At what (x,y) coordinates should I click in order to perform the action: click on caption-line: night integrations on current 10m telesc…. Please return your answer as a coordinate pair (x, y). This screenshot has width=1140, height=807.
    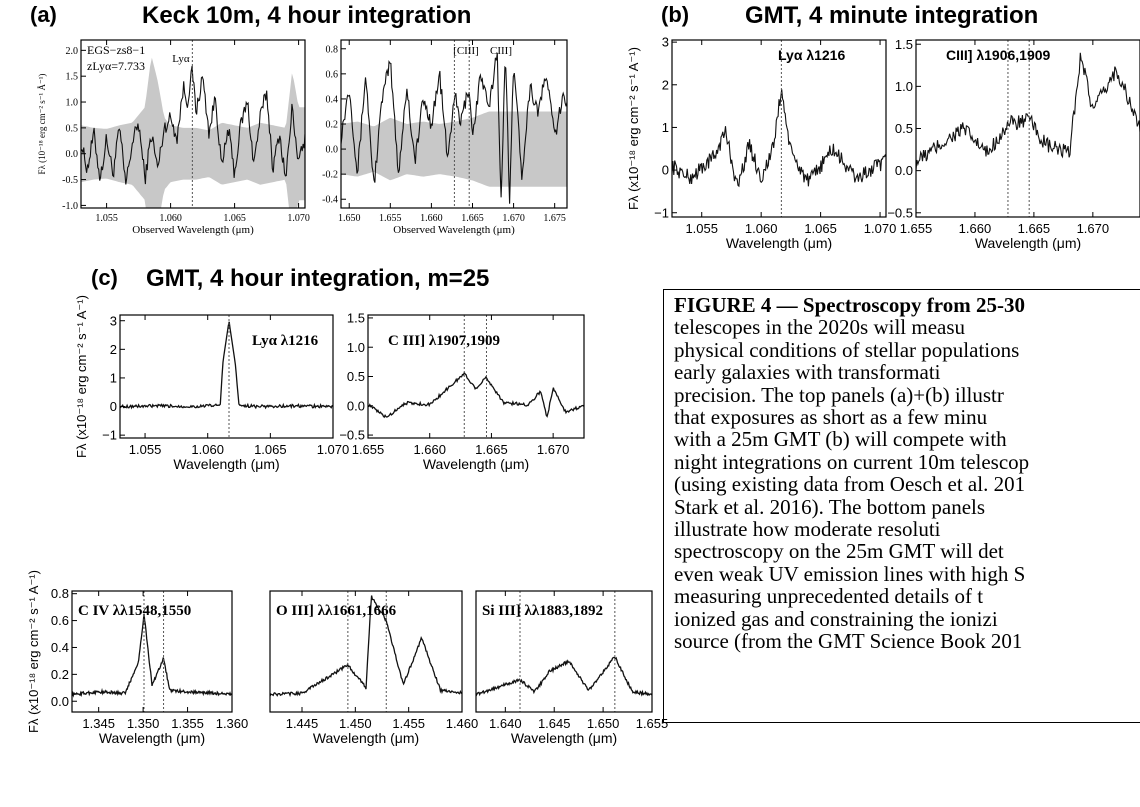
    Looking at the image, I should click on (852, 461).